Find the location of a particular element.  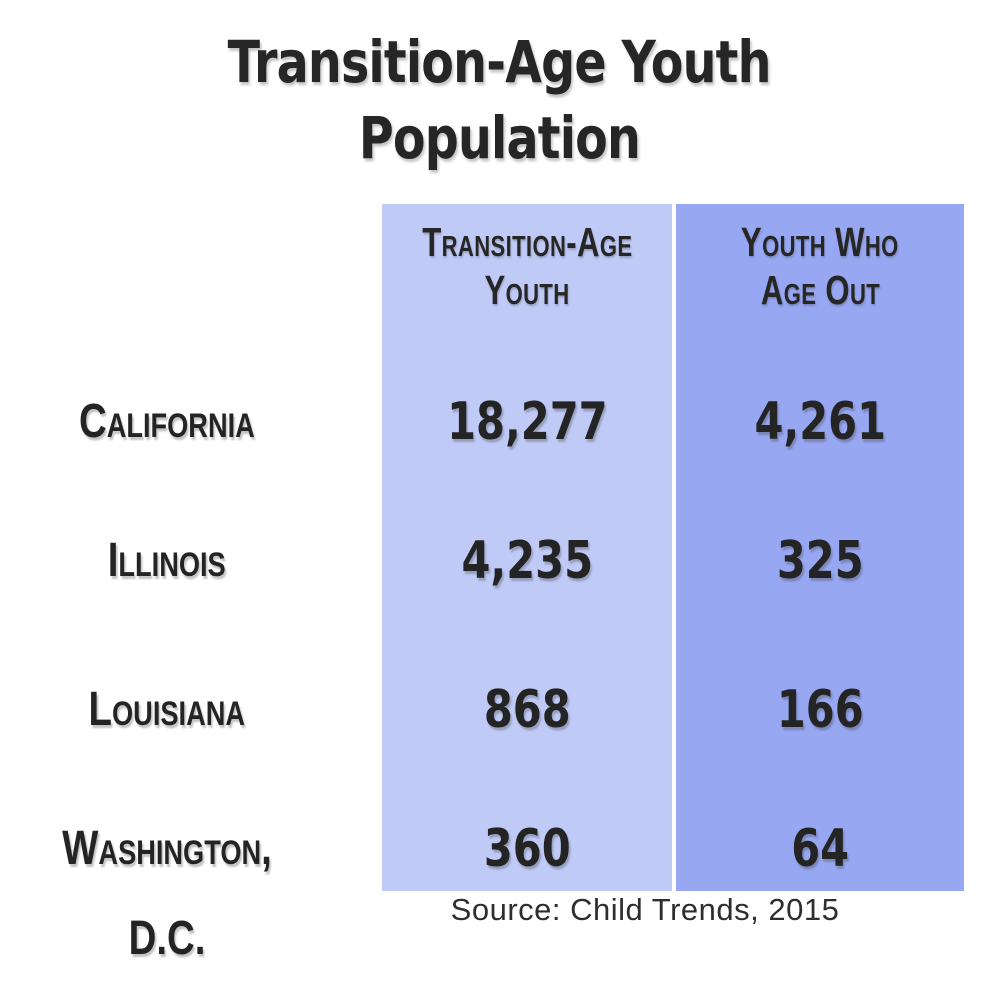

state-label-california: California is located at coordinates (167, 421).